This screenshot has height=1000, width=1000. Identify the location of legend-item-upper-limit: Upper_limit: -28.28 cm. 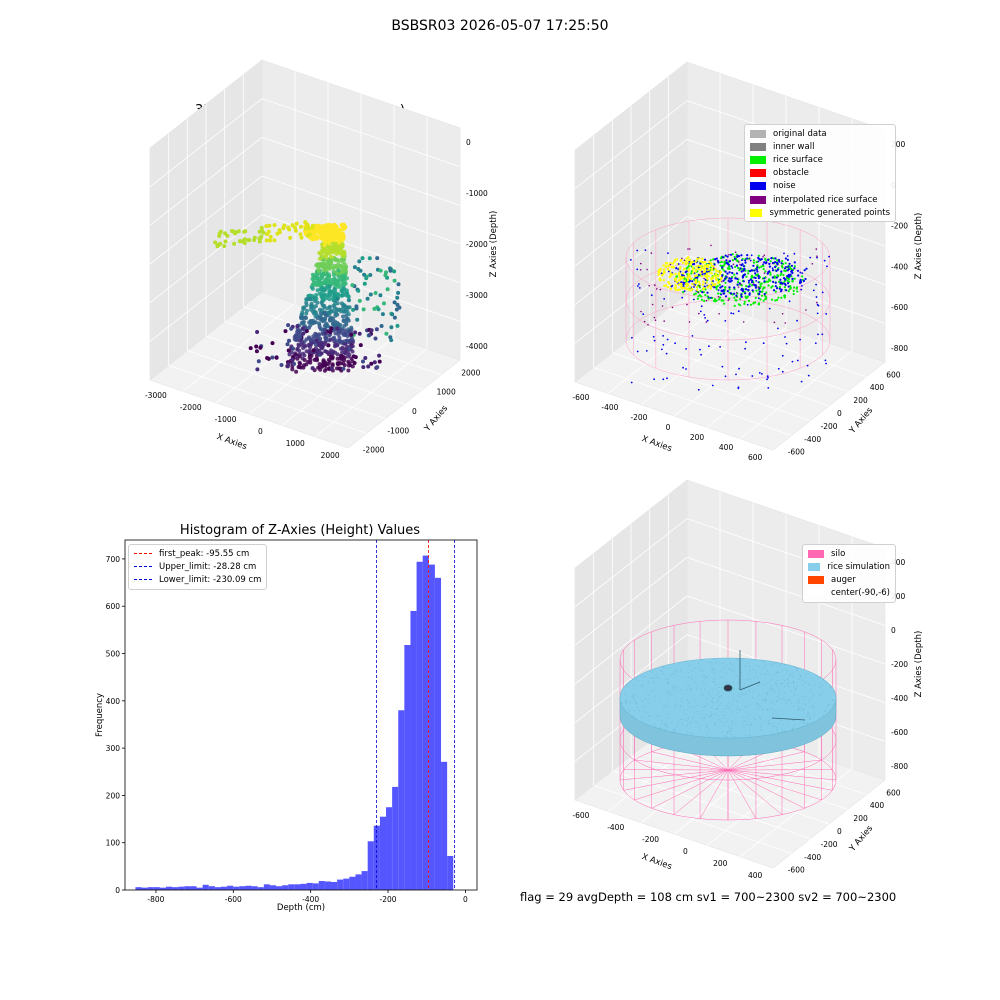
(197, 566).